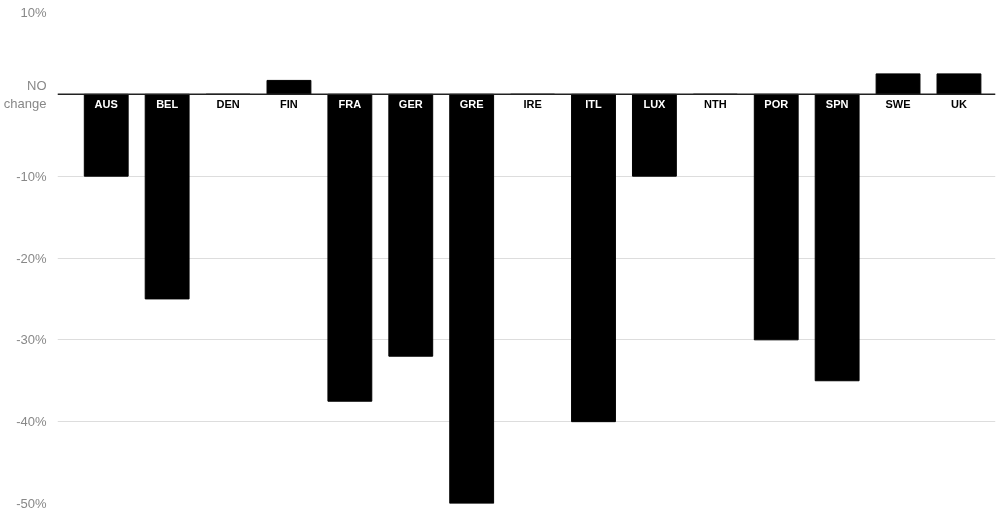  I want to click on y-tick-label: -20%, so click(31, 258).